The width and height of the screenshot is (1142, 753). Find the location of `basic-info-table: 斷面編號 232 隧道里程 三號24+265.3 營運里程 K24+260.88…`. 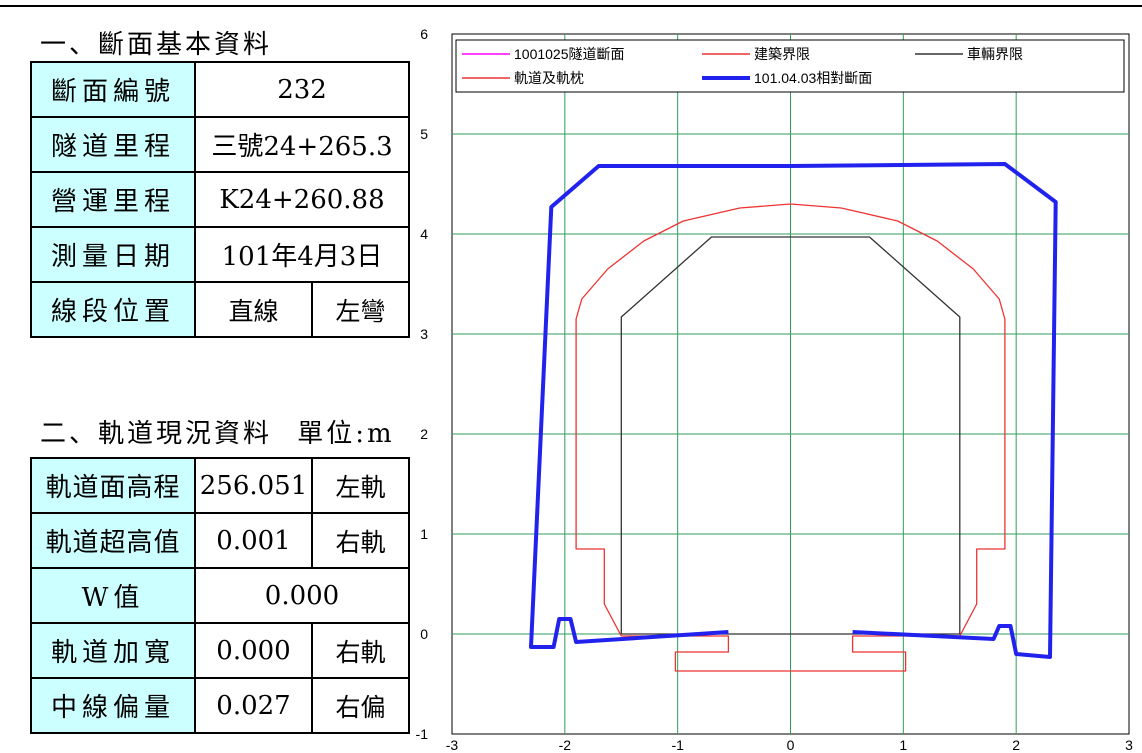

basic-info-table: 斷面編號 232 隧道里程 三號24+265.3 營運里程 K24+260.88… is located at coordinates (220, 199).